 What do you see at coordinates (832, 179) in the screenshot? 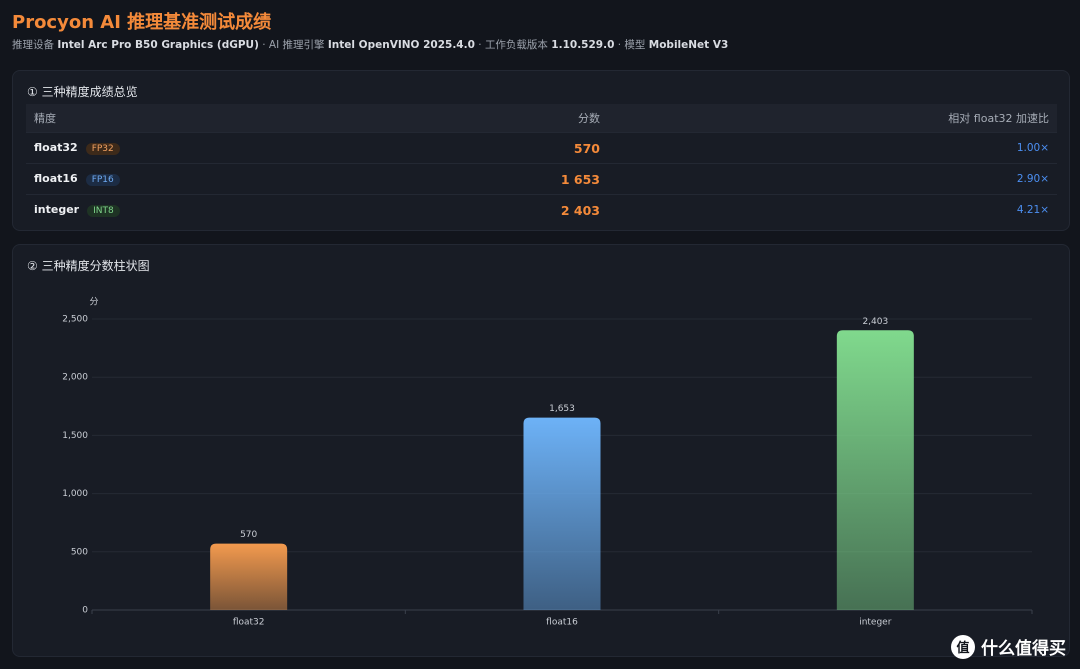
I see `ratio-cell: 2.90×` at bounding box center [832, 179].